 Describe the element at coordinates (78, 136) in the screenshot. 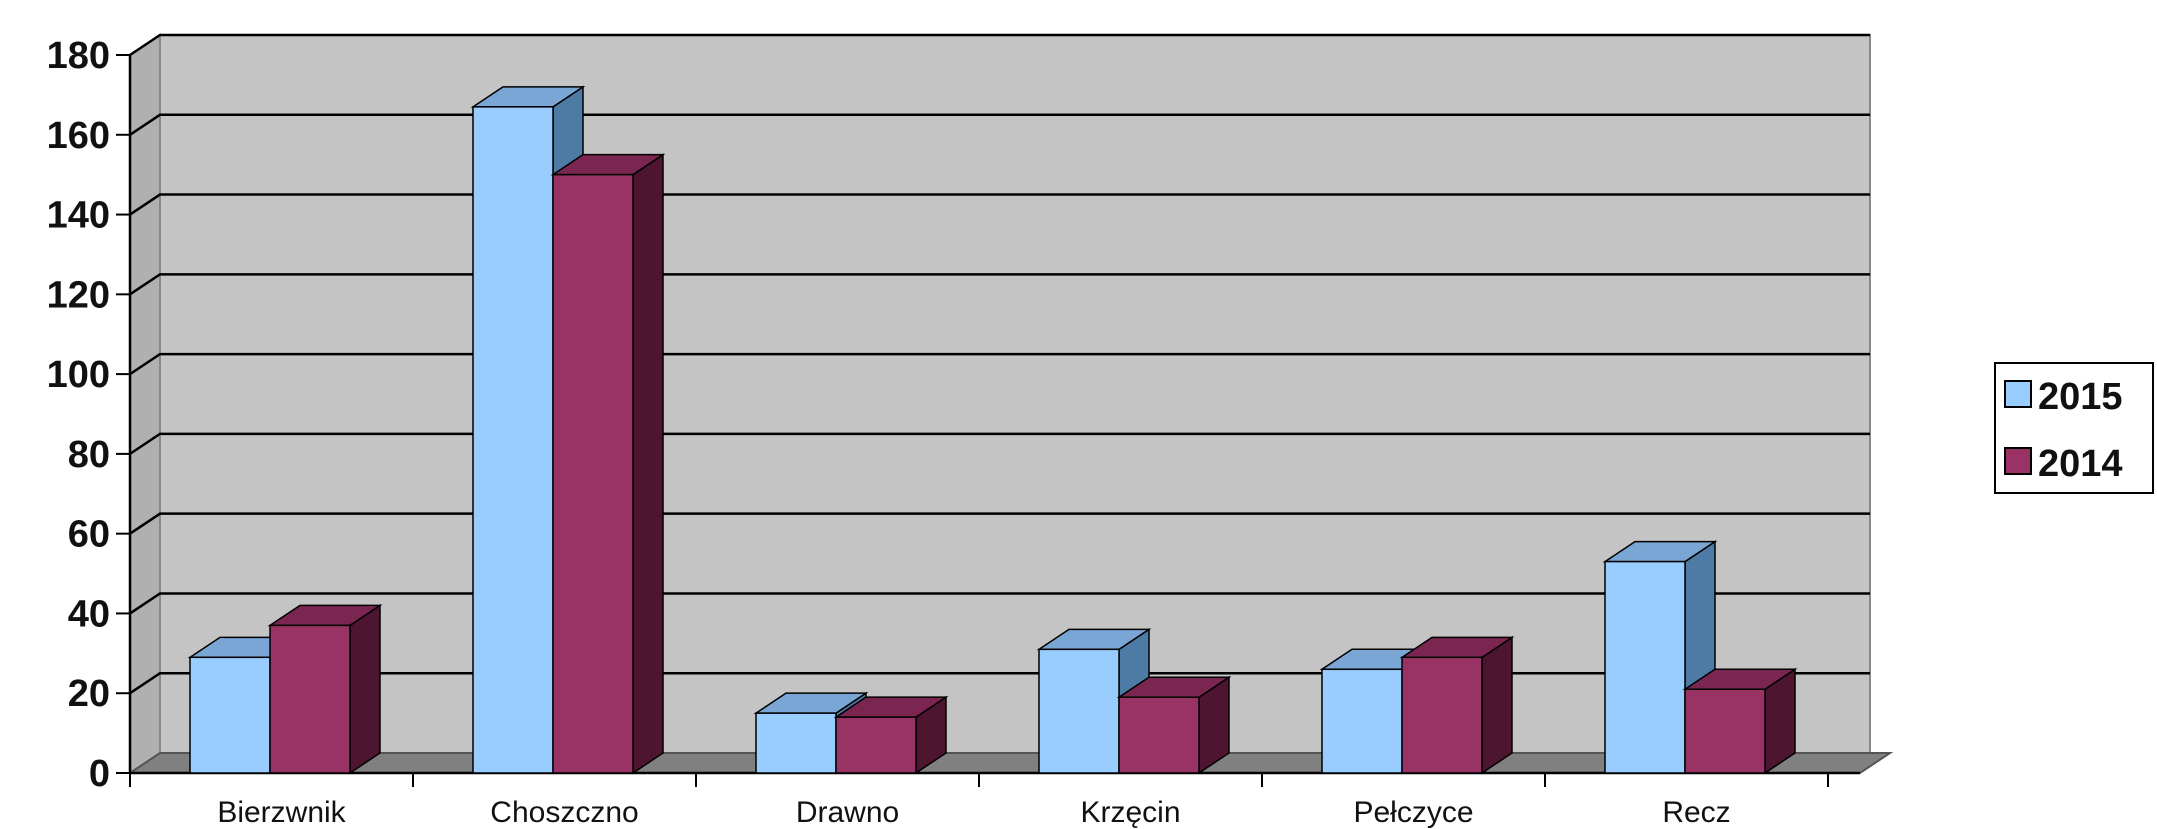

I see `y-tick-label: 160` at that location.